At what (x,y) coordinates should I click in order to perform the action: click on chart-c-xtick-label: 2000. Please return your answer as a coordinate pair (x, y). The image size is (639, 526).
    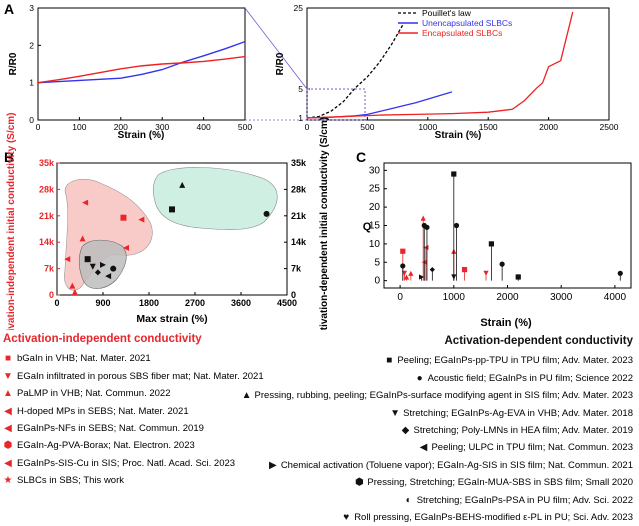
    Looking at the image, I should click on (507, 297).